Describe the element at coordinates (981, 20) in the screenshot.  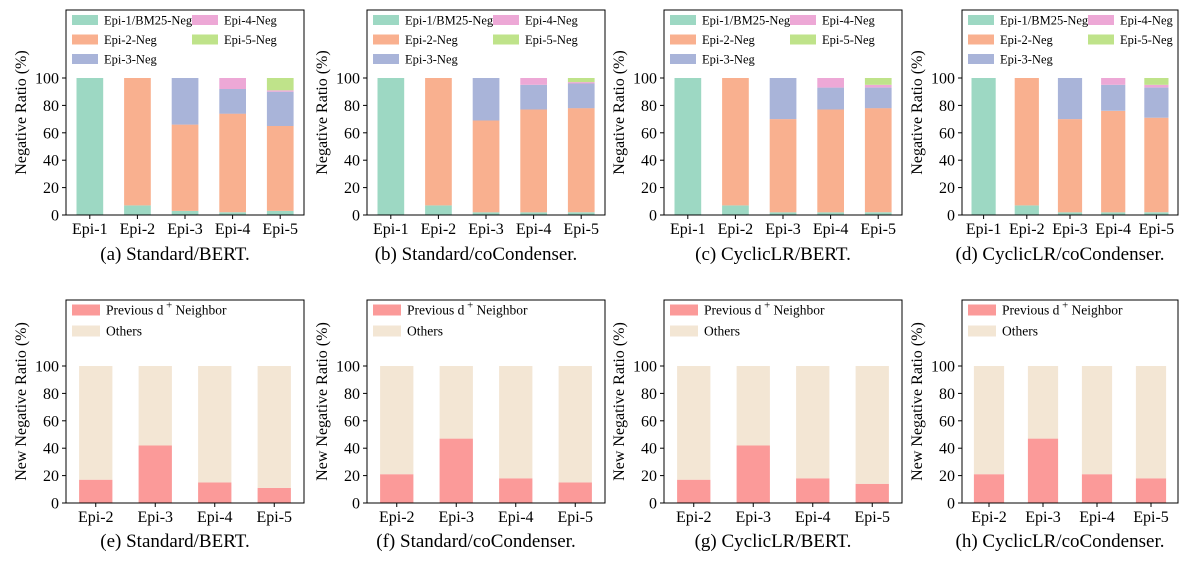
I see `legend-swatch-epi-1-bm25-neg` at that location.